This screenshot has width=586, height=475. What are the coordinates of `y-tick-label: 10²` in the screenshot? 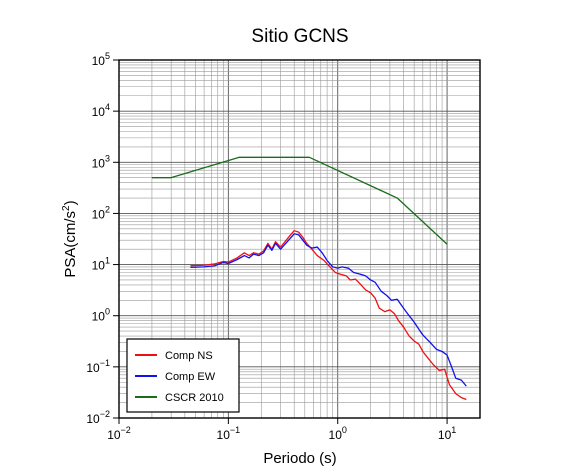 It's located at (101, 212).